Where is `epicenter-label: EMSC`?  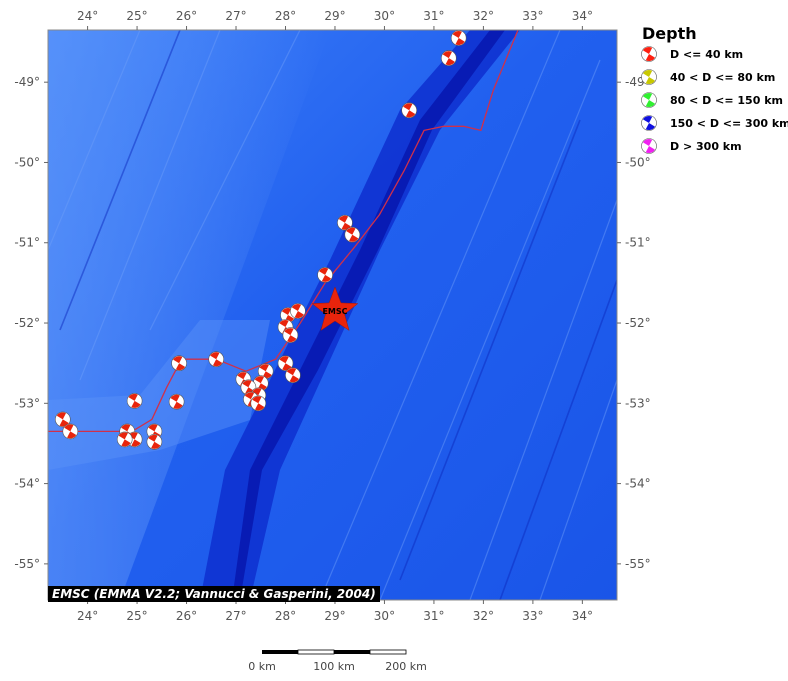
epicenter-label: EMSC is located at coordinates (334, 311).